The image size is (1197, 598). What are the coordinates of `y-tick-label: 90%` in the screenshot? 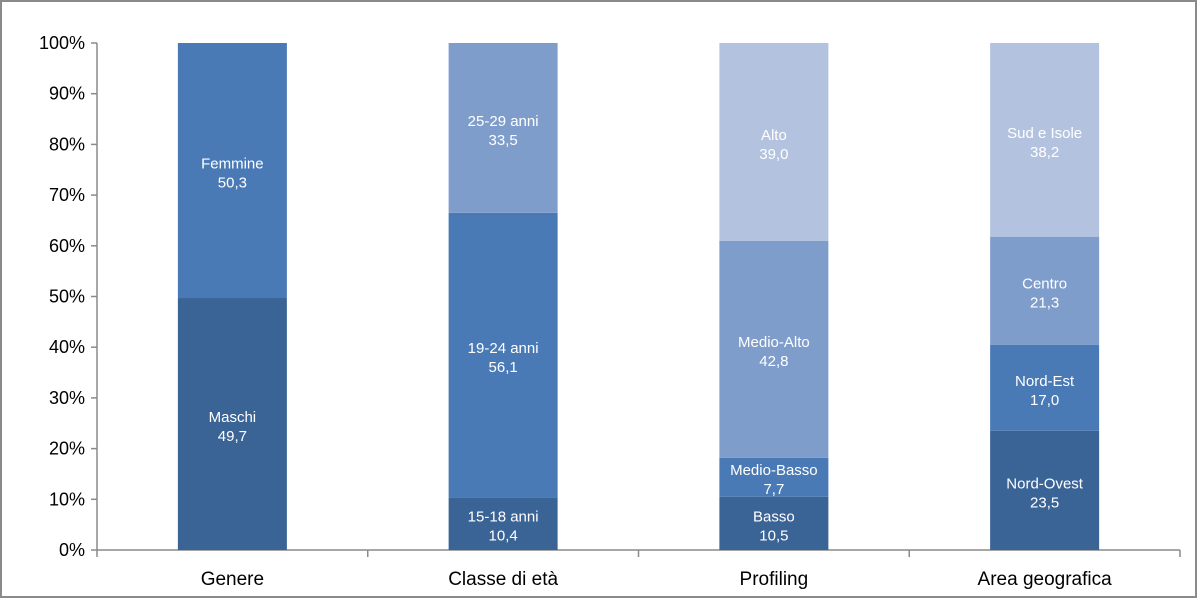 It's located at (67, 94).